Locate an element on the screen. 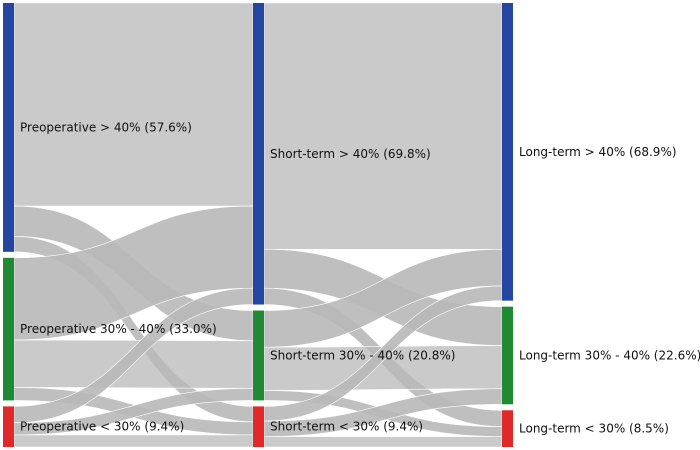 The image size is (700, 450). node-pre_lt30 is located at coordinates (8, 426).